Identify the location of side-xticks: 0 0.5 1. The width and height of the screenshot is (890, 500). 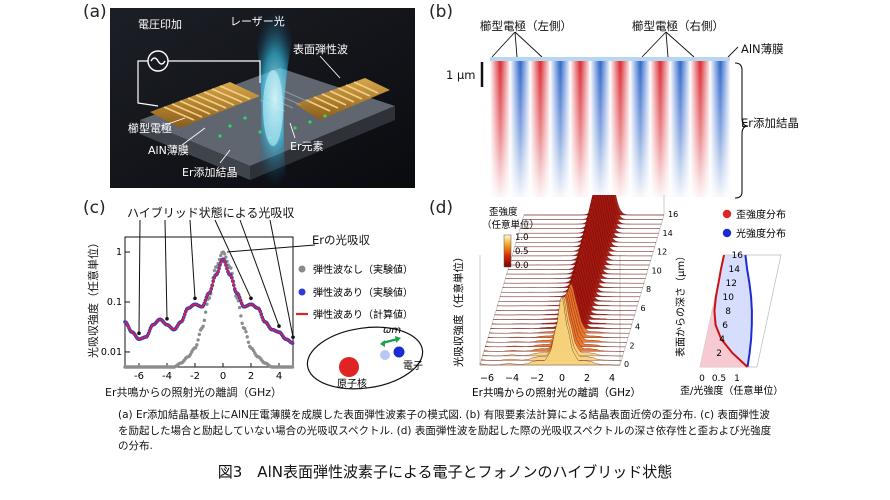
(719, 379).